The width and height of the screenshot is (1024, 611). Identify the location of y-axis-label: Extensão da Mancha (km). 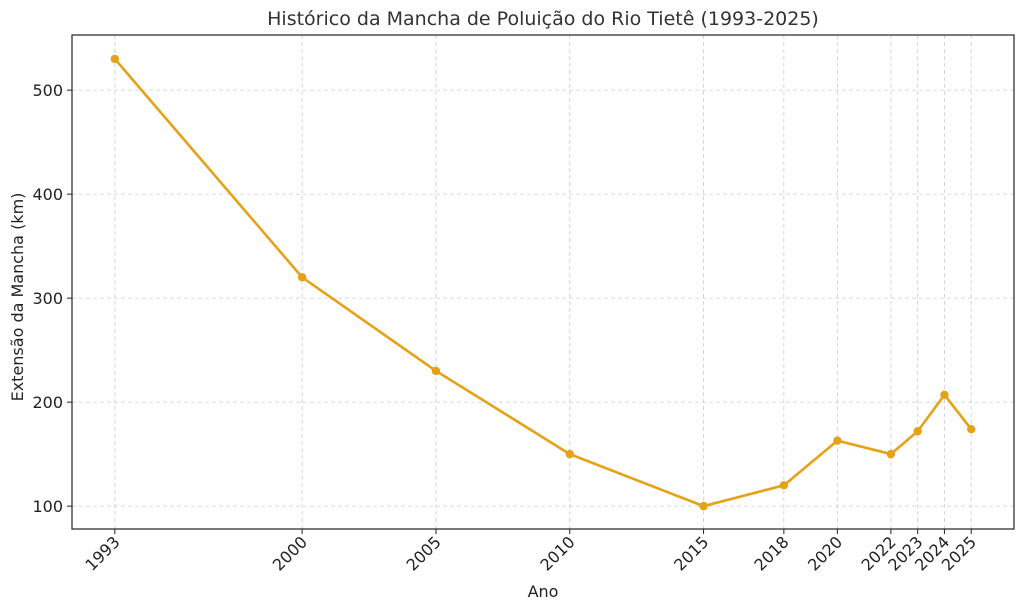
(17, 297).